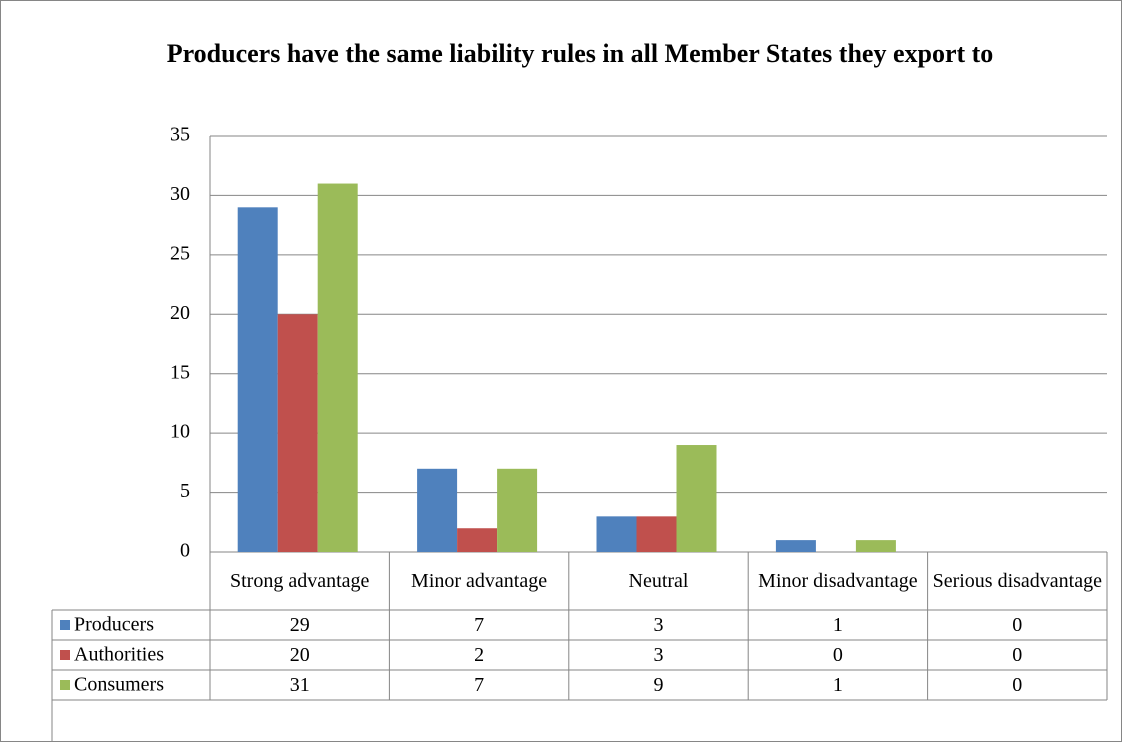 This screenshot has width=1123, height=742. I want to click on legend-label: Consumers, so click(119, 685).